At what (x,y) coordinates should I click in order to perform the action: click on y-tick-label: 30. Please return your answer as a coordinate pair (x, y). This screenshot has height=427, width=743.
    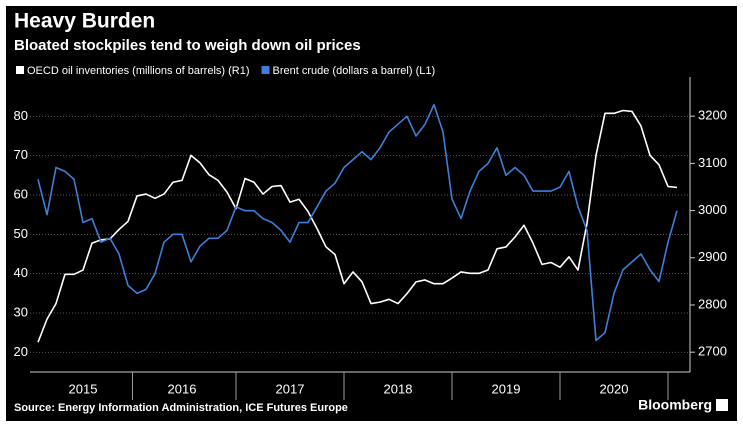
    Looking at the image, I should click on (21, 311).